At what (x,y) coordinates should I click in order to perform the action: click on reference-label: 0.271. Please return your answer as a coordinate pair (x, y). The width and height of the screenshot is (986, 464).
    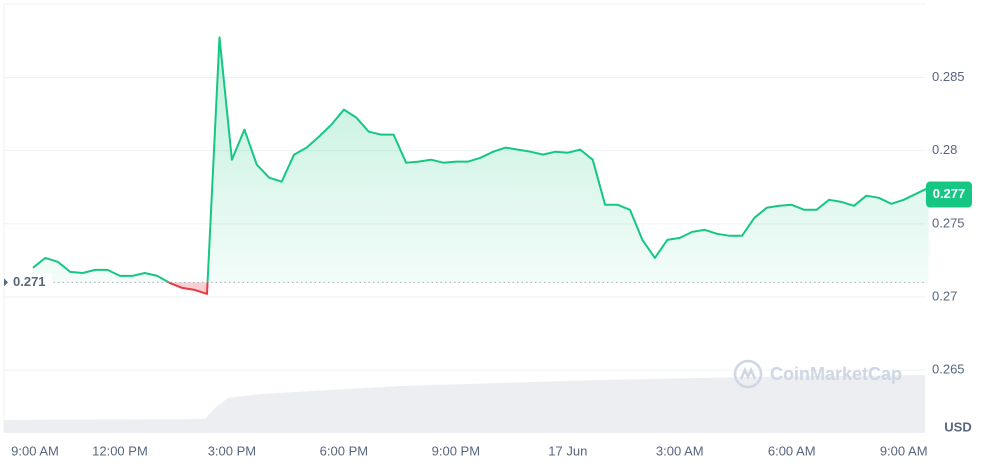
    Looking at the image, I should click on (29, 281).